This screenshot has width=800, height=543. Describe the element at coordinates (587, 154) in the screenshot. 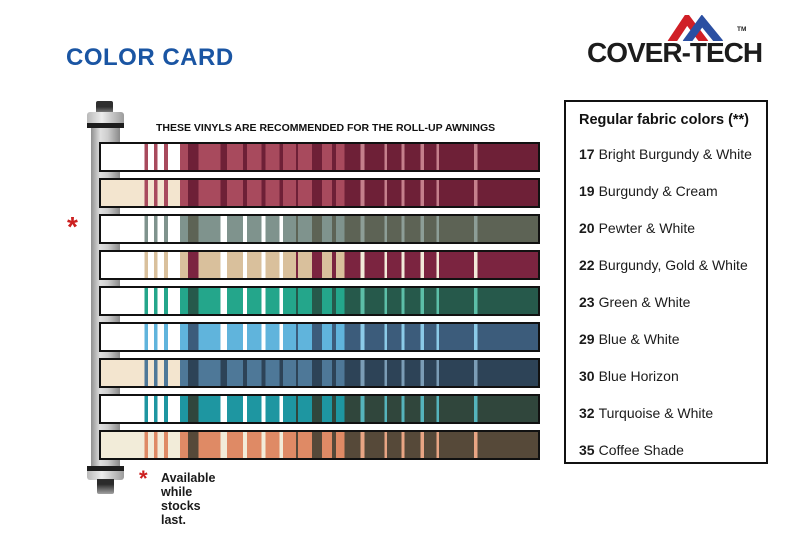

I see `fabric-number: 17` at that location.